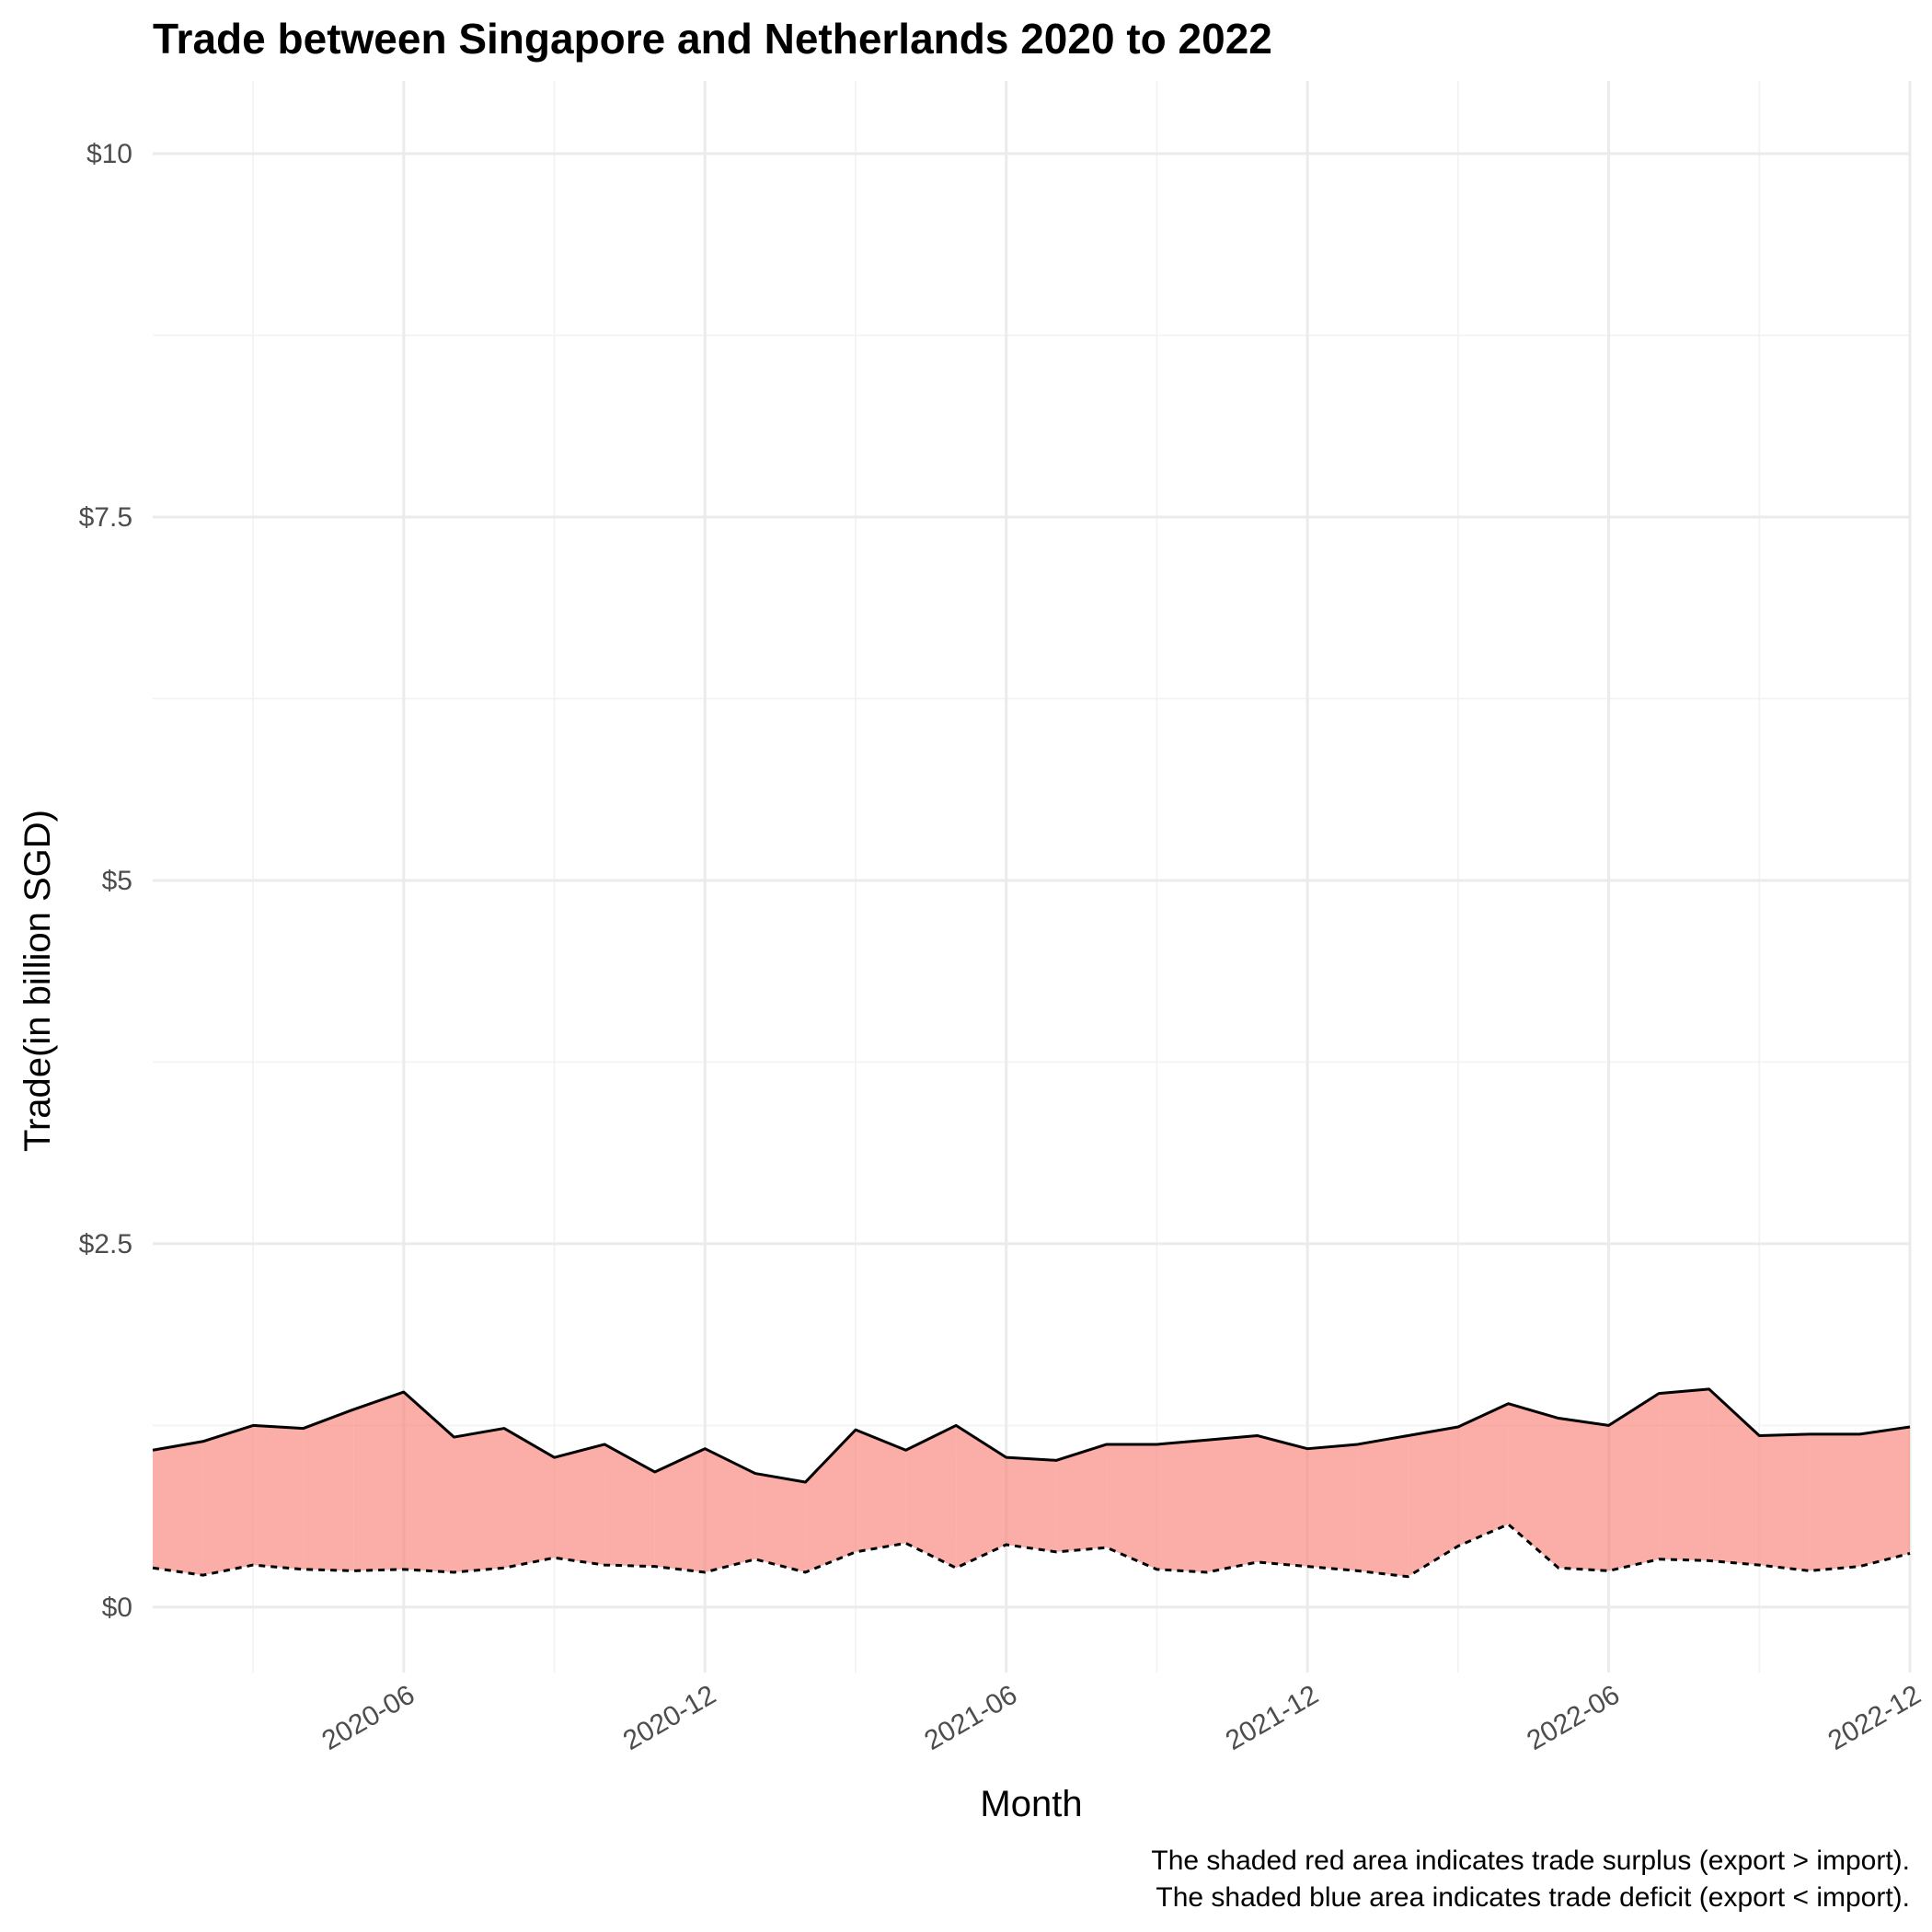  I want to click on x-tick-label: 2022-06, so click(1573, 1717).